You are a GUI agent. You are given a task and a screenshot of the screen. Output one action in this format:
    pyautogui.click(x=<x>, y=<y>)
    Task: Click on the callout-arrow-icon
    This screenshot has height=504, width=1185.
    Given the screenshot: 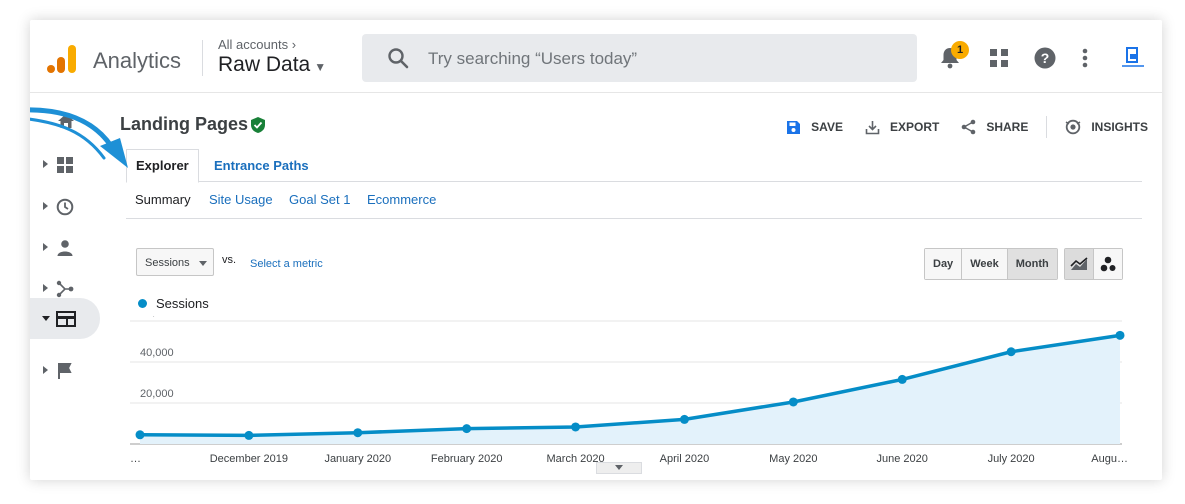 What is the action you would take?
    pyautogui.click(x=79, y=137)
    